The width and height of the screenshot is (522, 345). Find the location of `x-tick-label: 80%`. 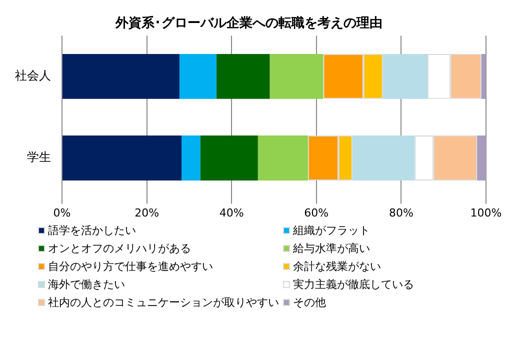

x-tick-label: 80% is located at coordinates (401, 213).